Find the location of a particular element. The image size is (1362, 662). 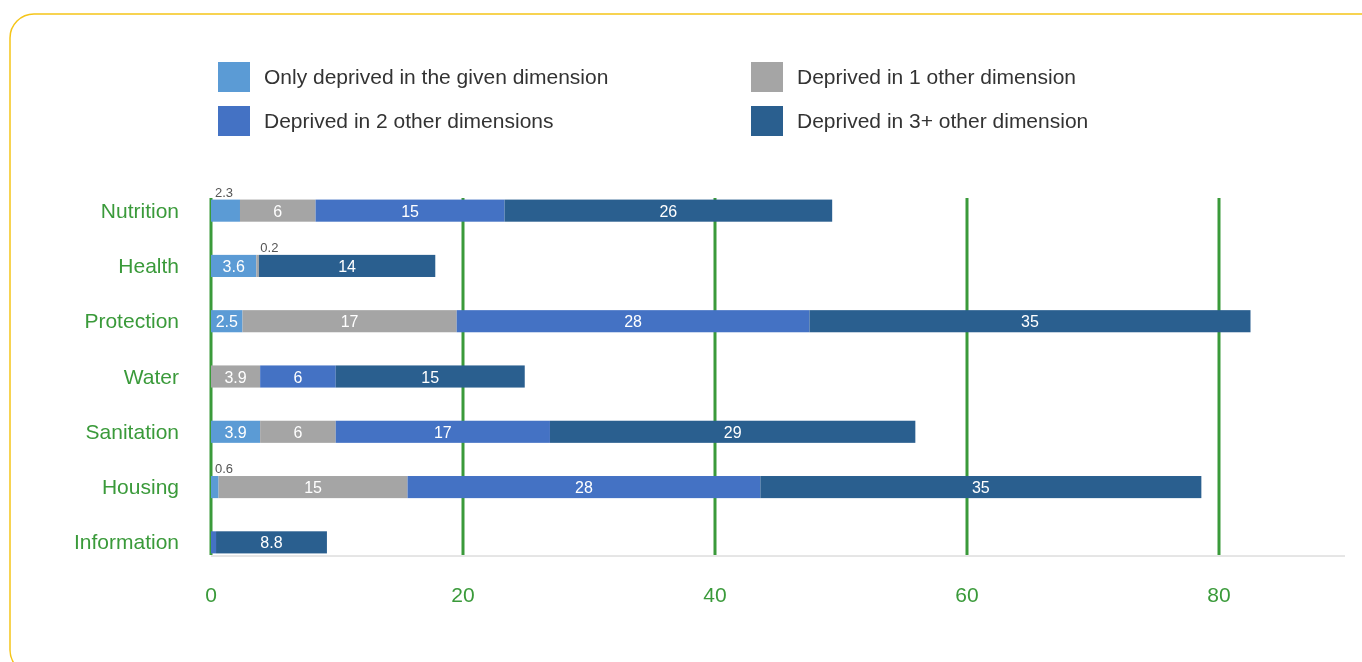

y-tick-label: Information is located at coordinates (126, 542).